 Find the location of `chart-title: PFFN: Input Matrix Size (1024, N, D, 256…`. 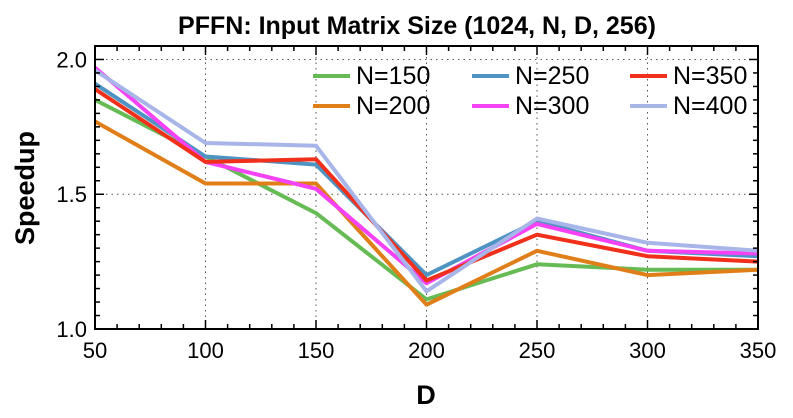

chart-title: PFFN: Input Matrix Size (1024, N, D, 256… is located at coordinates (417, 26).